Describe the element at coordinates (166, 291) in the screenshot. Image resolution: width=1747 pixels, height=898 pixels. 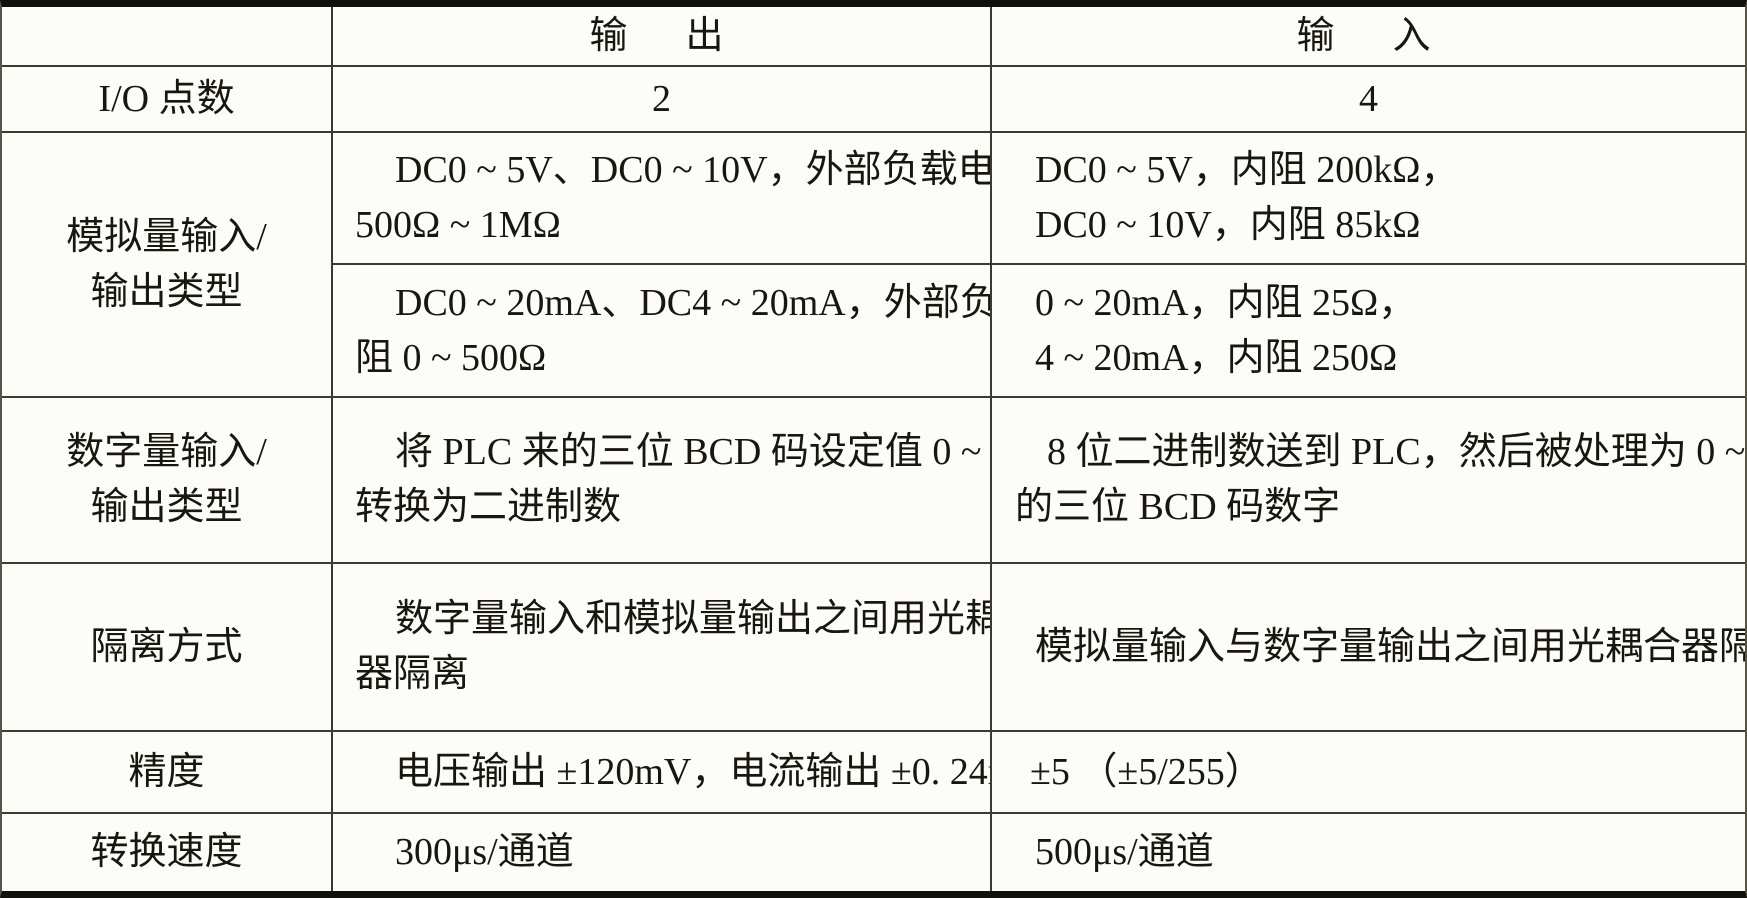
I see `analog-type-label-line2: 输出类型` at that location.